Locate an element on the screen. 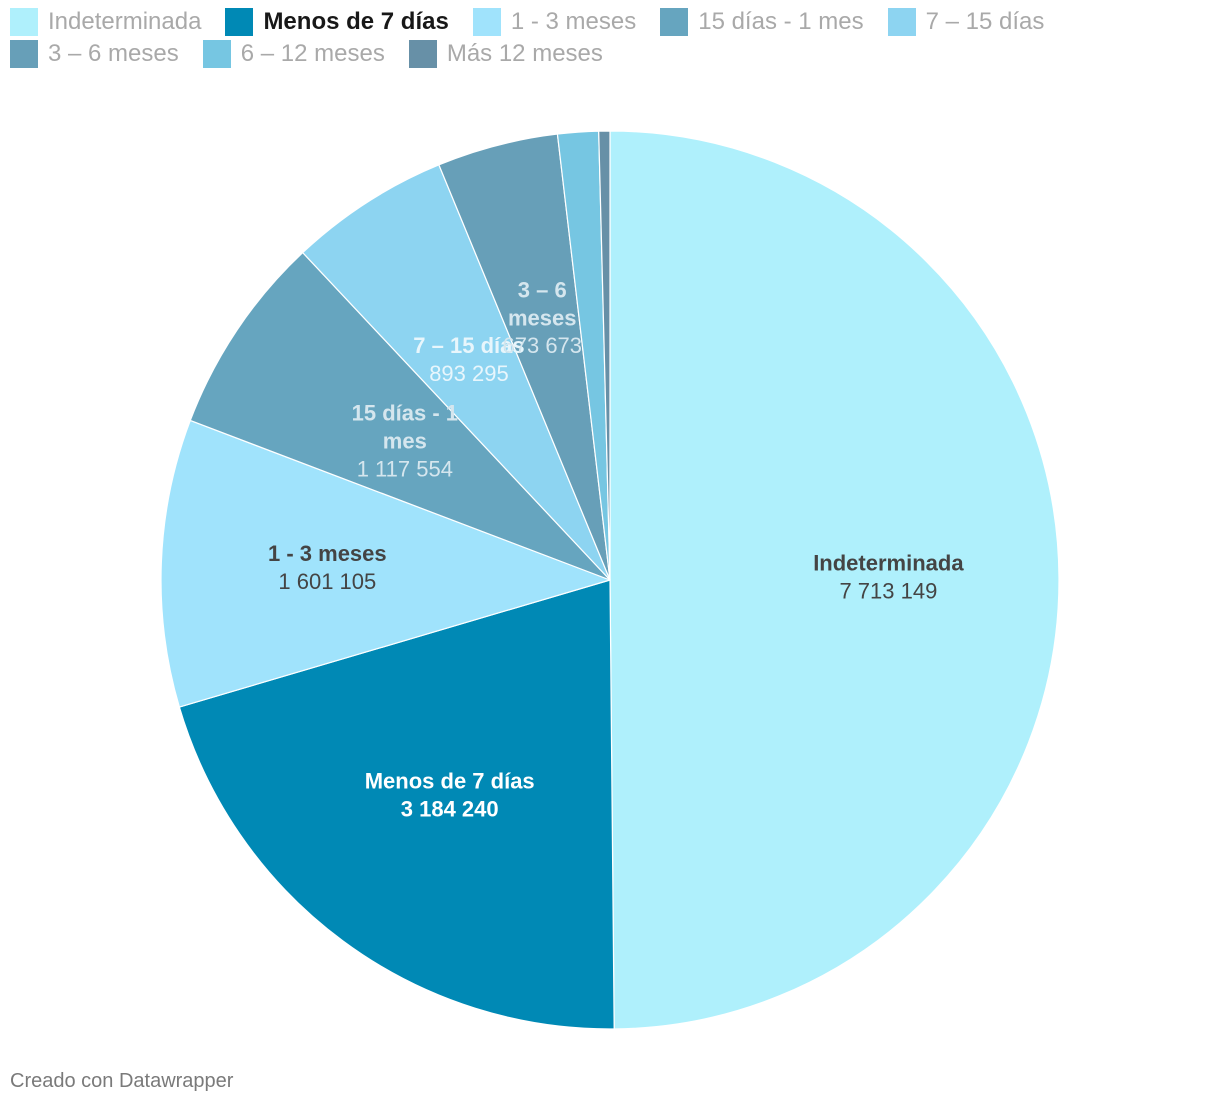  legend-item-6-12-meses: 6 – 12 meses is located at coordinates (293, 54).